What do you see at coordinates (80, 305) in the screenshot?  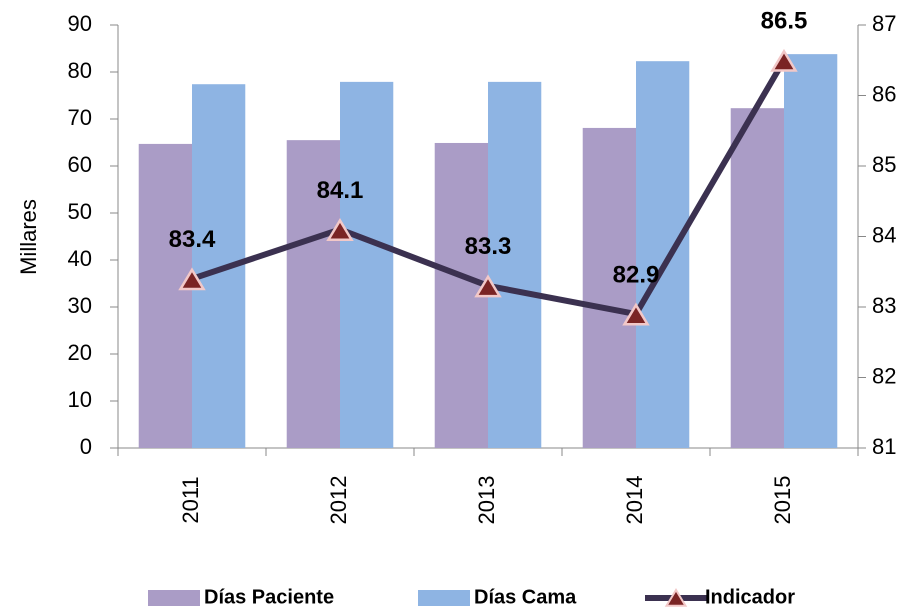 I see `y-tick-label: 30` at bounding box center [80, 305].